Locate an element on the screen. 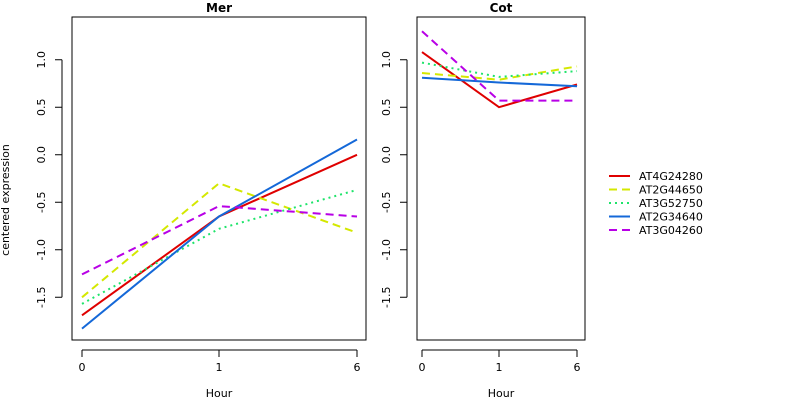 This screenshot has height=400, width=800. cot-y-tick-label: -1.0 is located at coordinates (386, 249).